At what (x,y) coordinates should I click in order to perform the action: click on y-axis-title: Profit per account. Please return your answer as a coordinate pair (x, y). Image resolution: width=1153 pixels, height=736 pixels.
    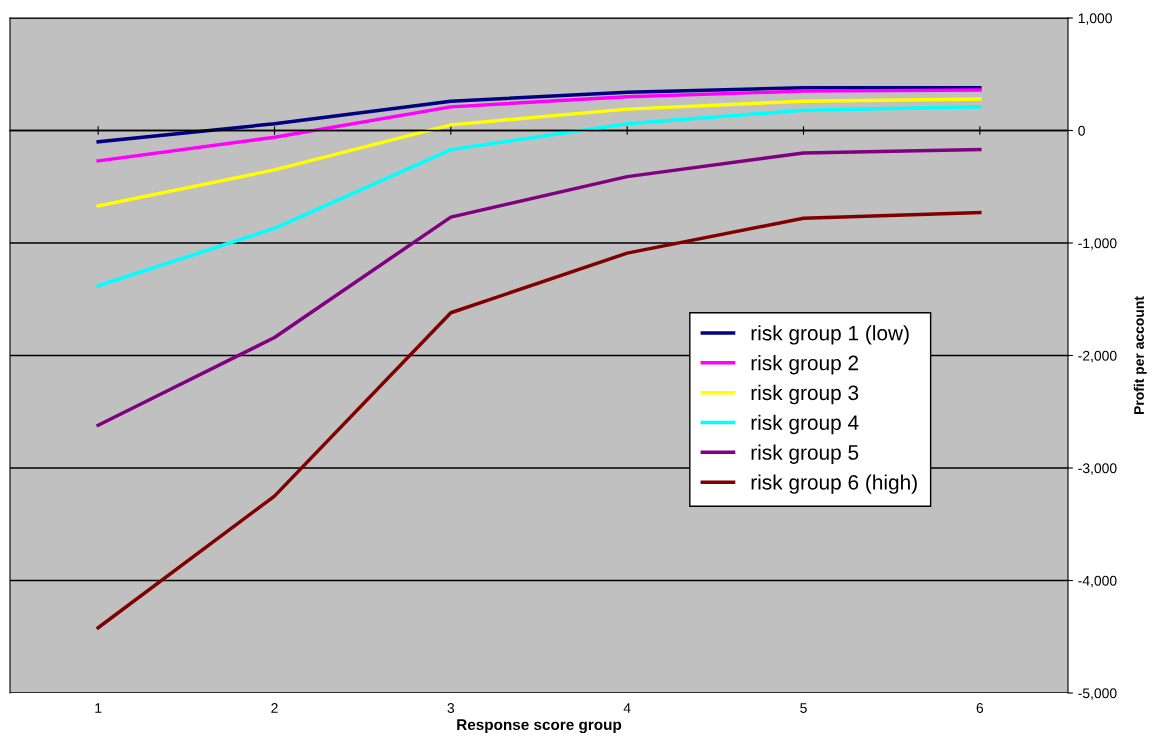
    Looking at the image, I should click on (1140, 355).